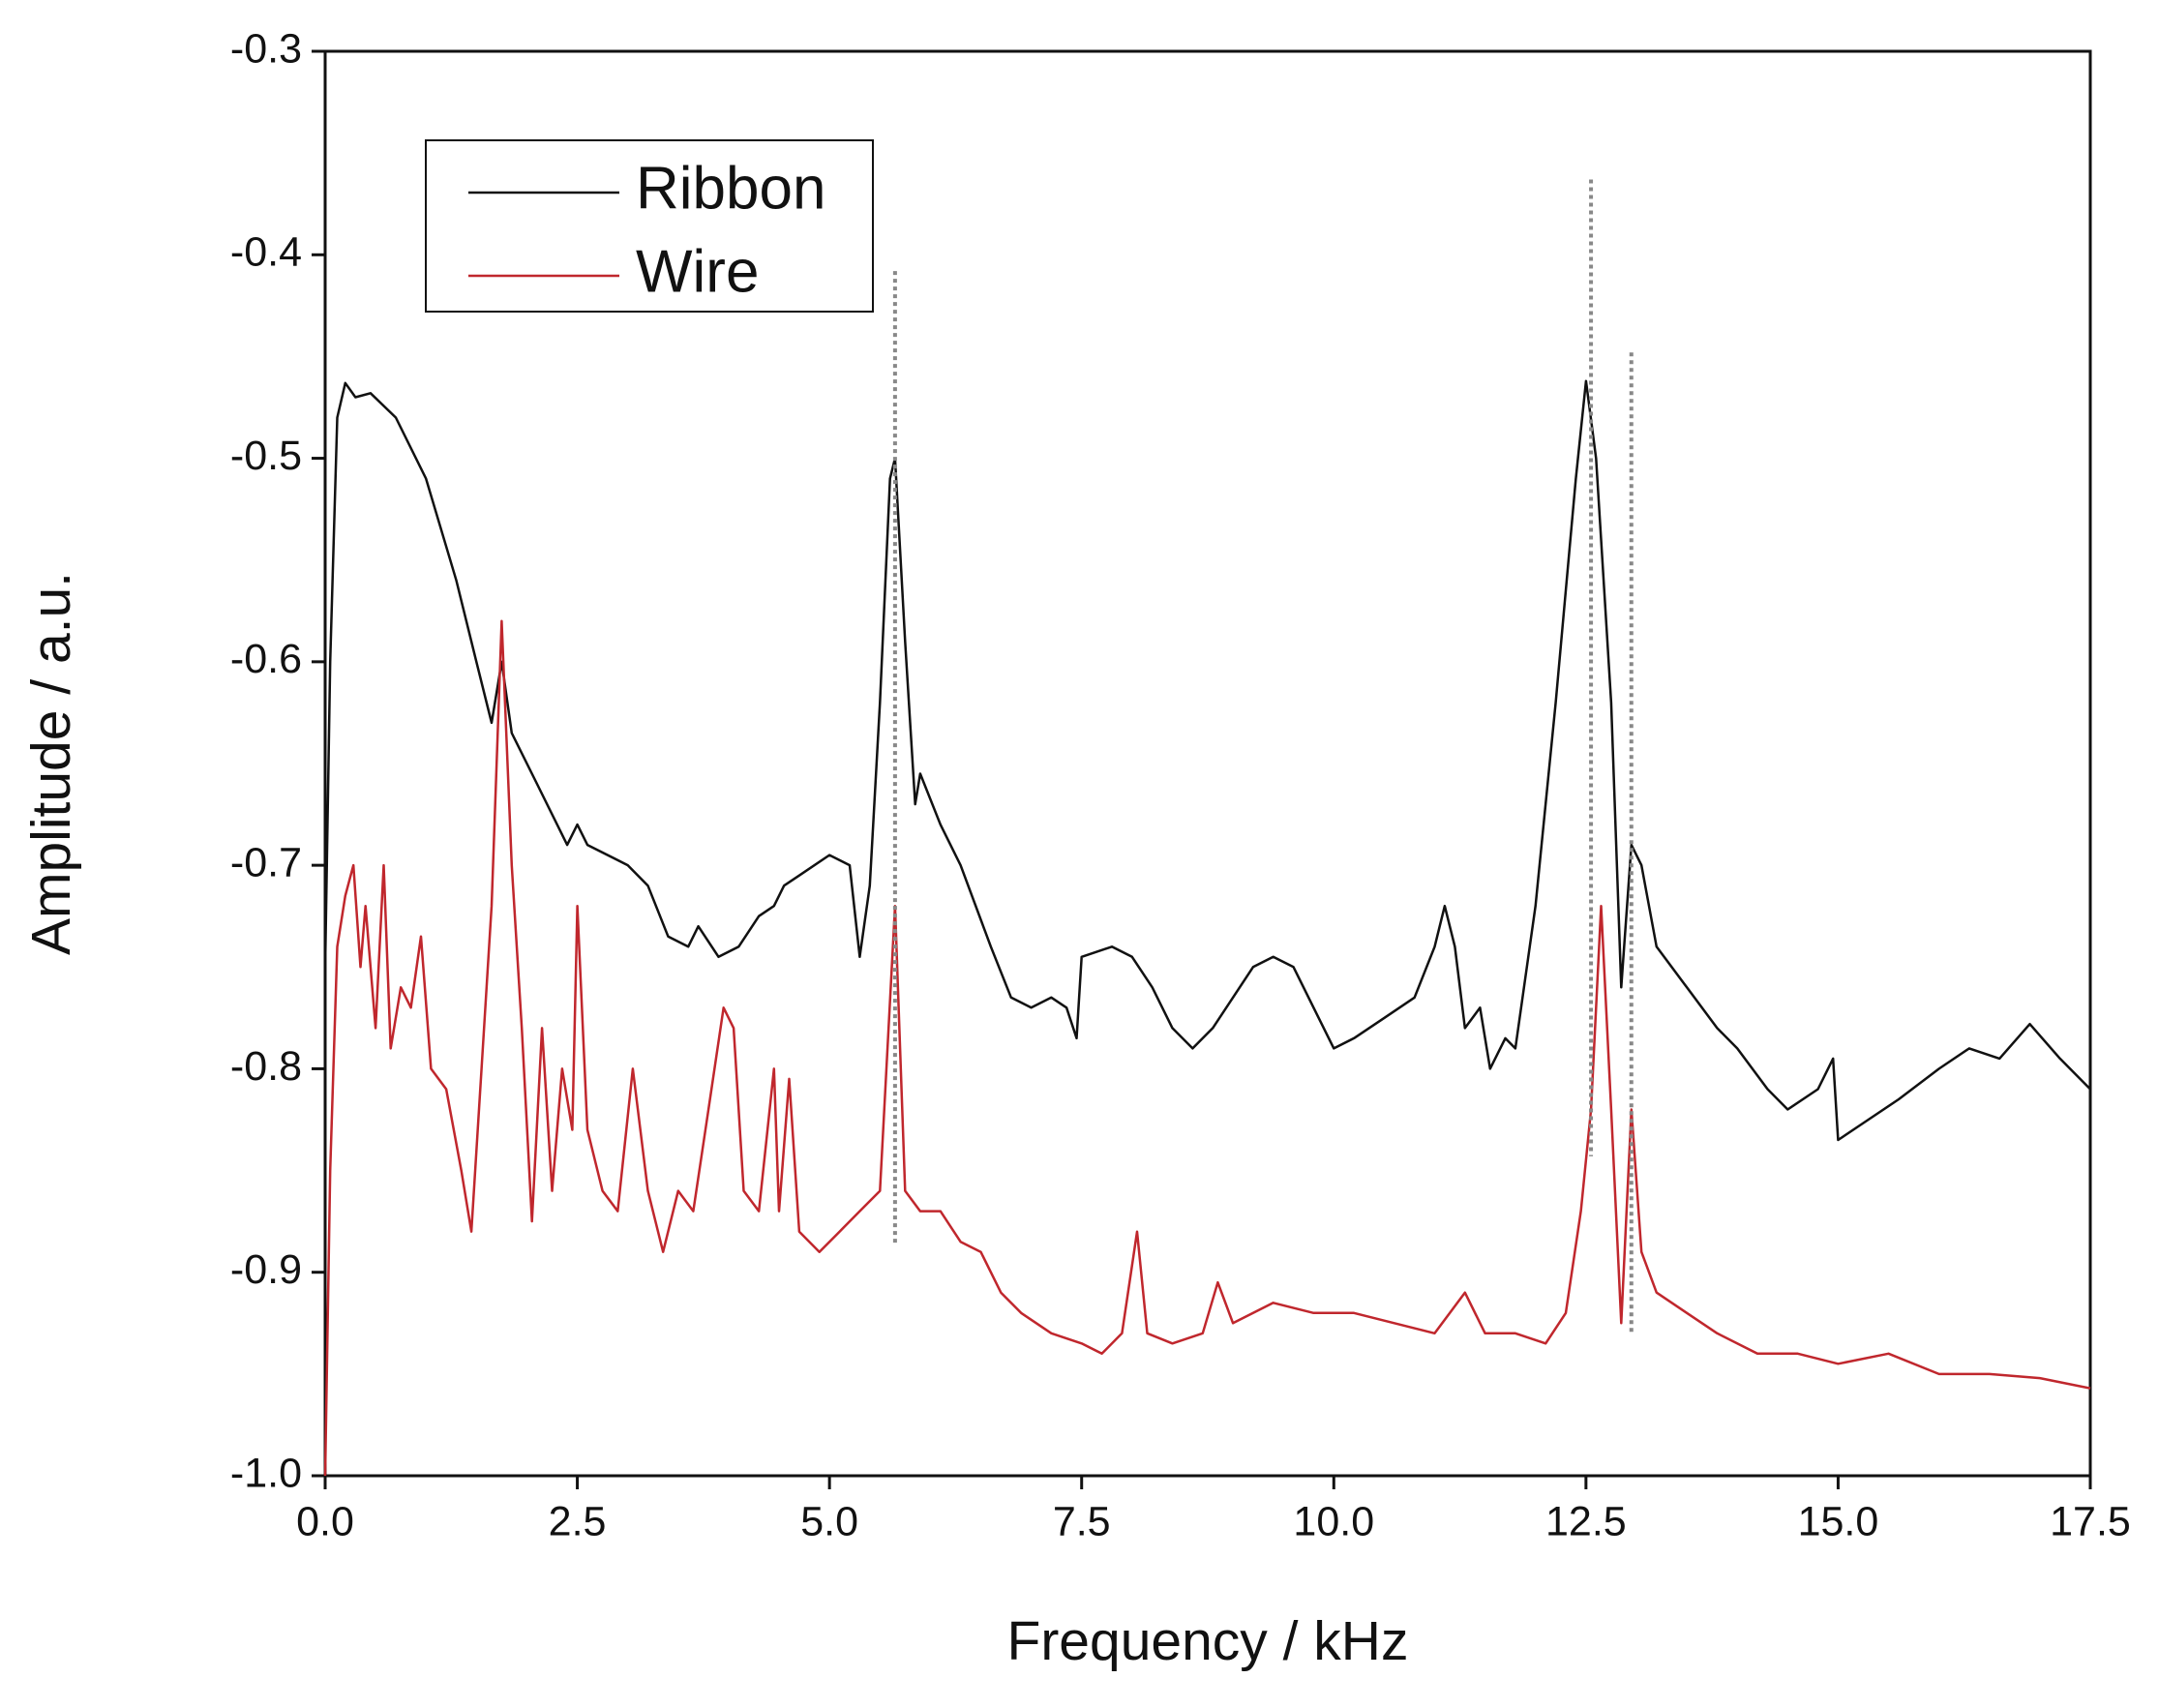  Describe the element at coordinates (698, 271) in the screenshot. I see `legend-label: Wire` at that location.